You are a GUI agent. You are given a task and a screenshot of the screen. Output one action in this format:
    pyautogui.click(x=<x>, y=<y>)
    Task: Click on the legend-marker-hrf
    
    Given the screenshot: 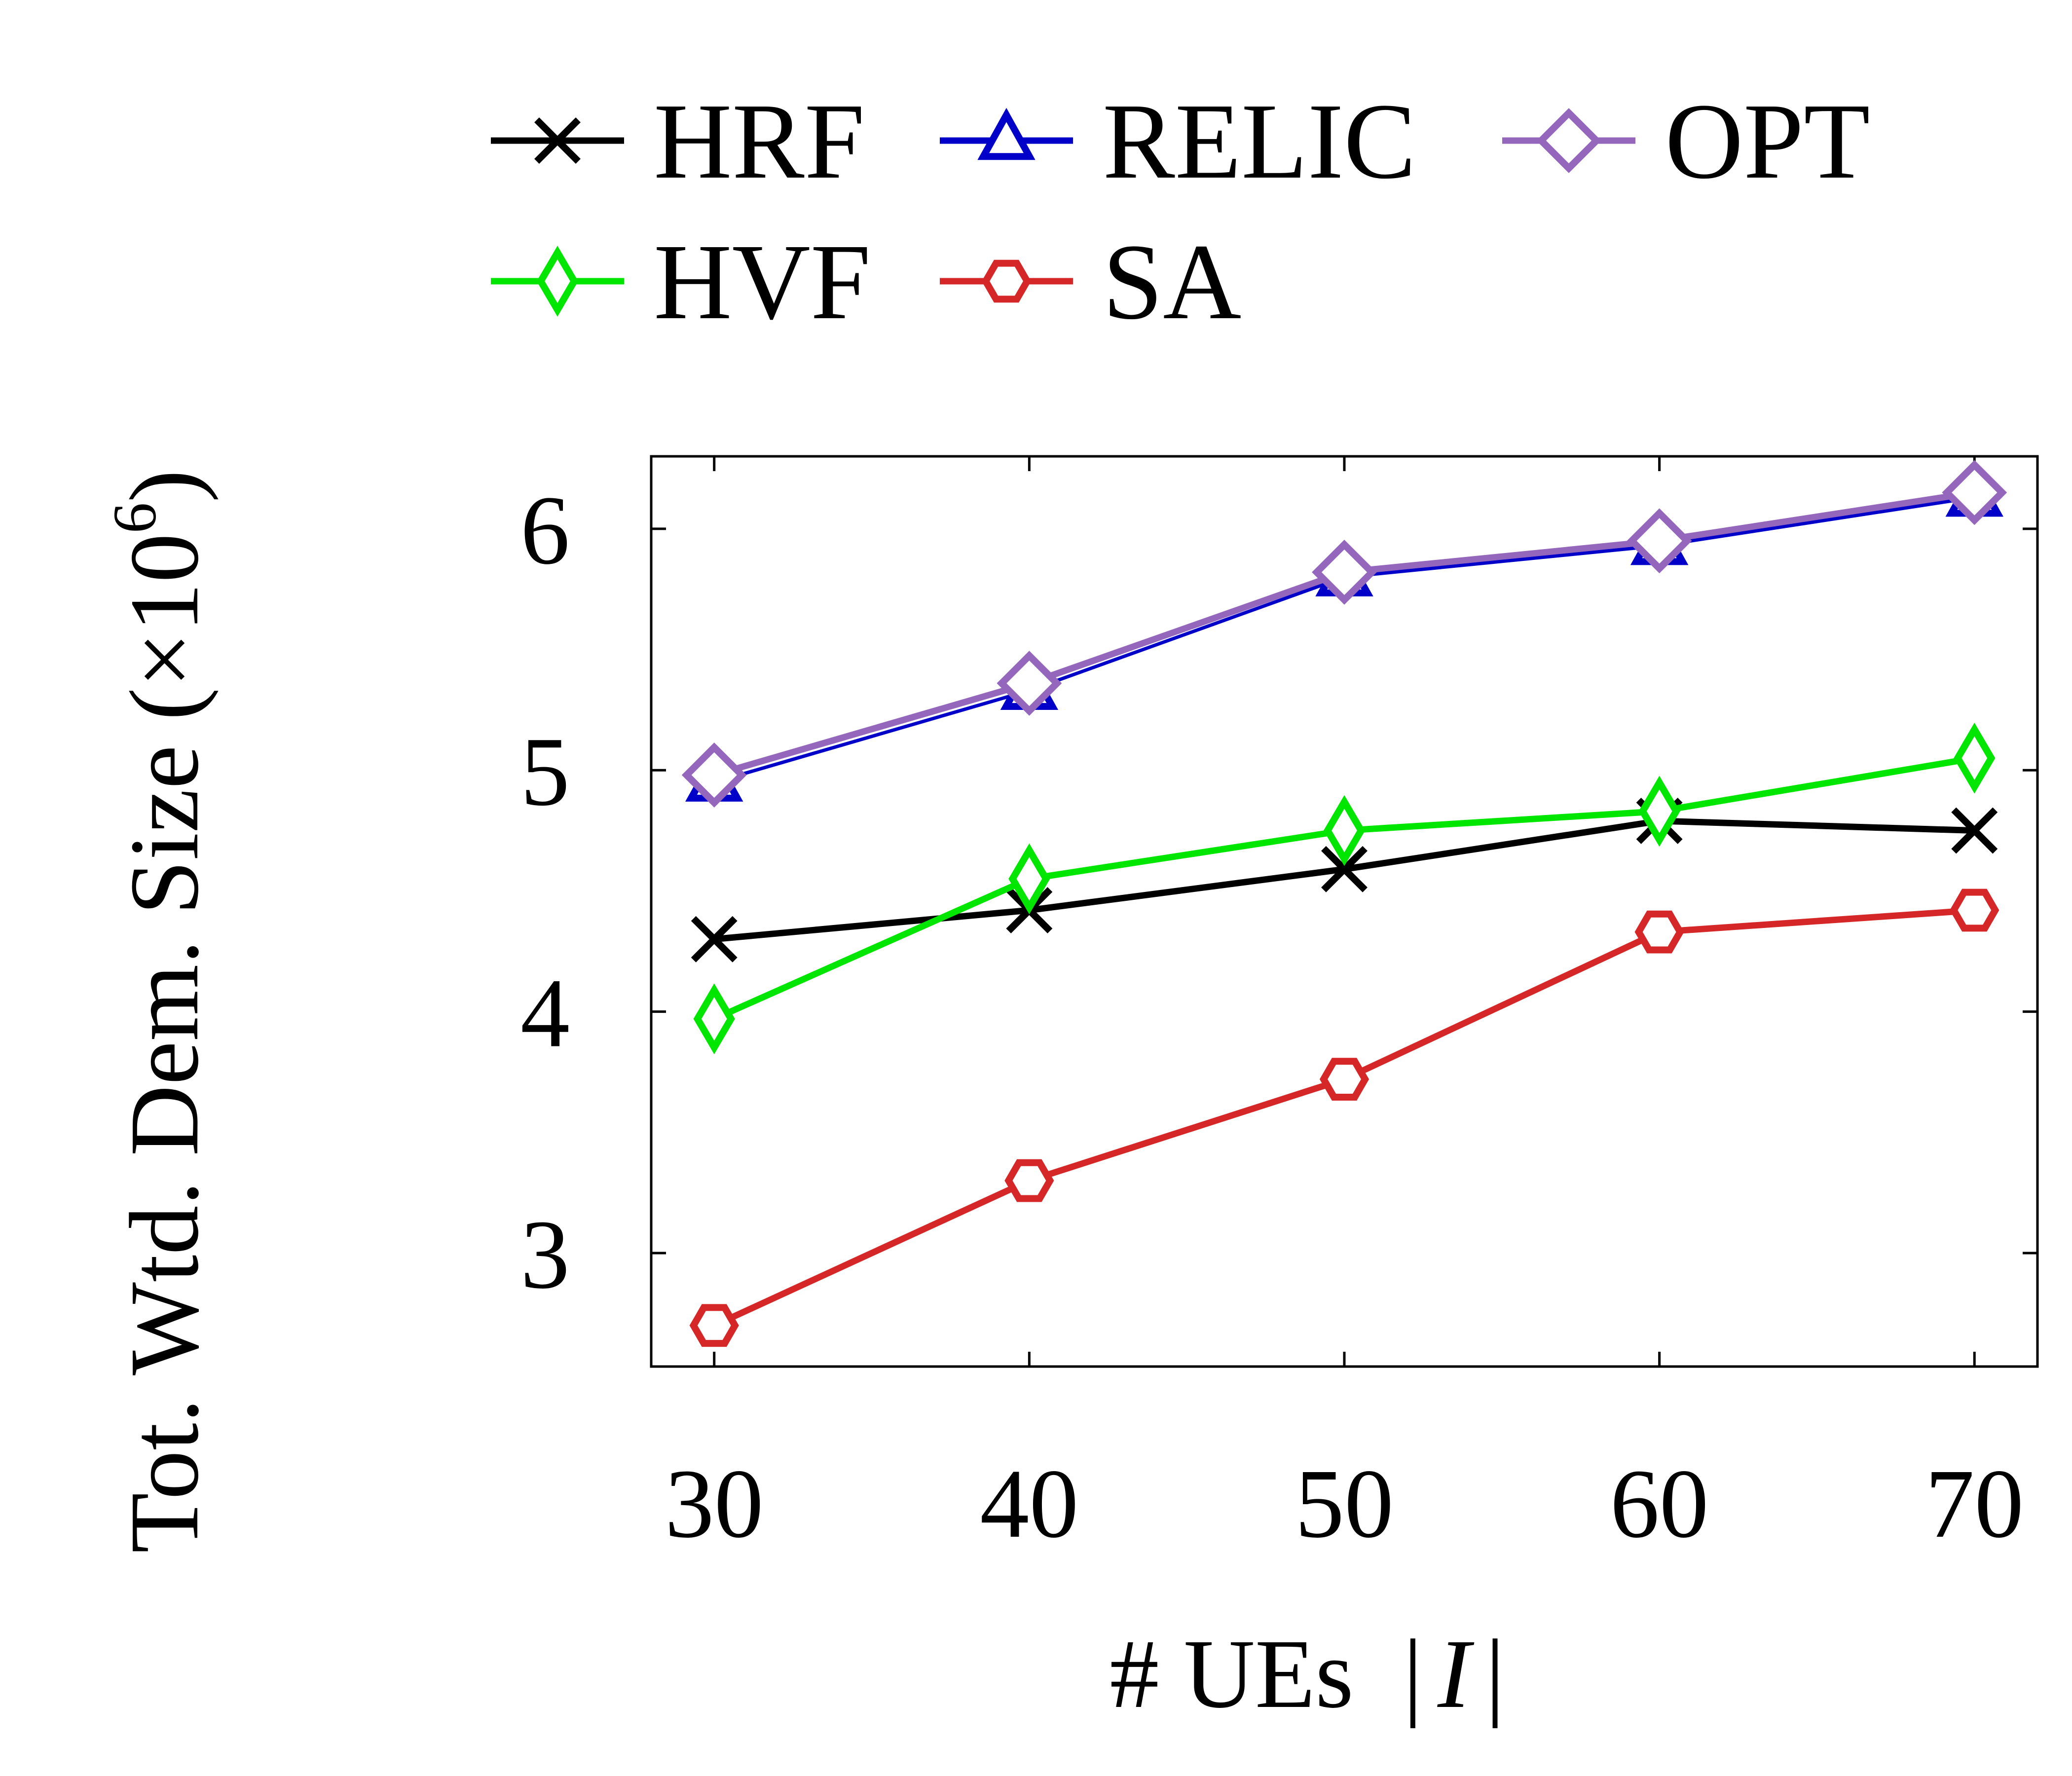 What is the action you would take?
    pyautogui.click(x=558, y=141)
    